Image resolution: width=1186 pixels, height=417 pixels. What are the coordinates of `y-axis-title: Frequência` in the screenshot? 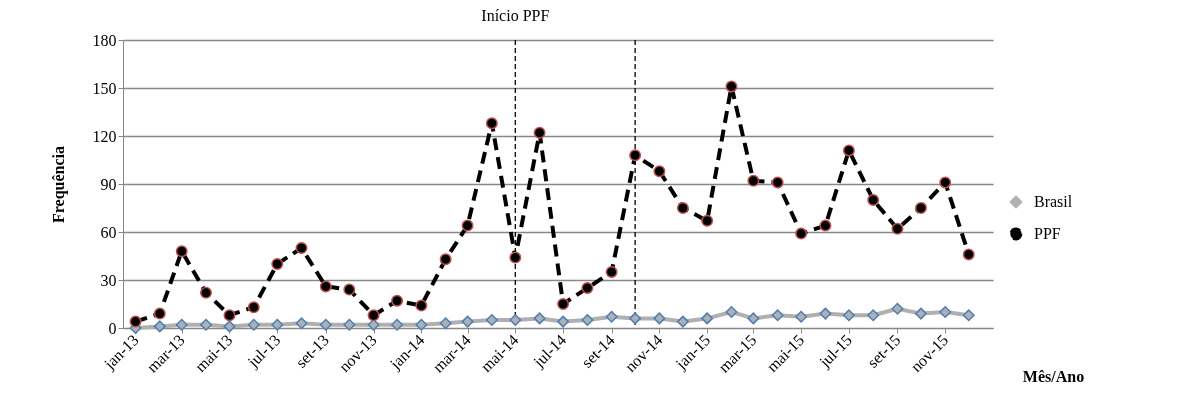 It's located at (58, 184).